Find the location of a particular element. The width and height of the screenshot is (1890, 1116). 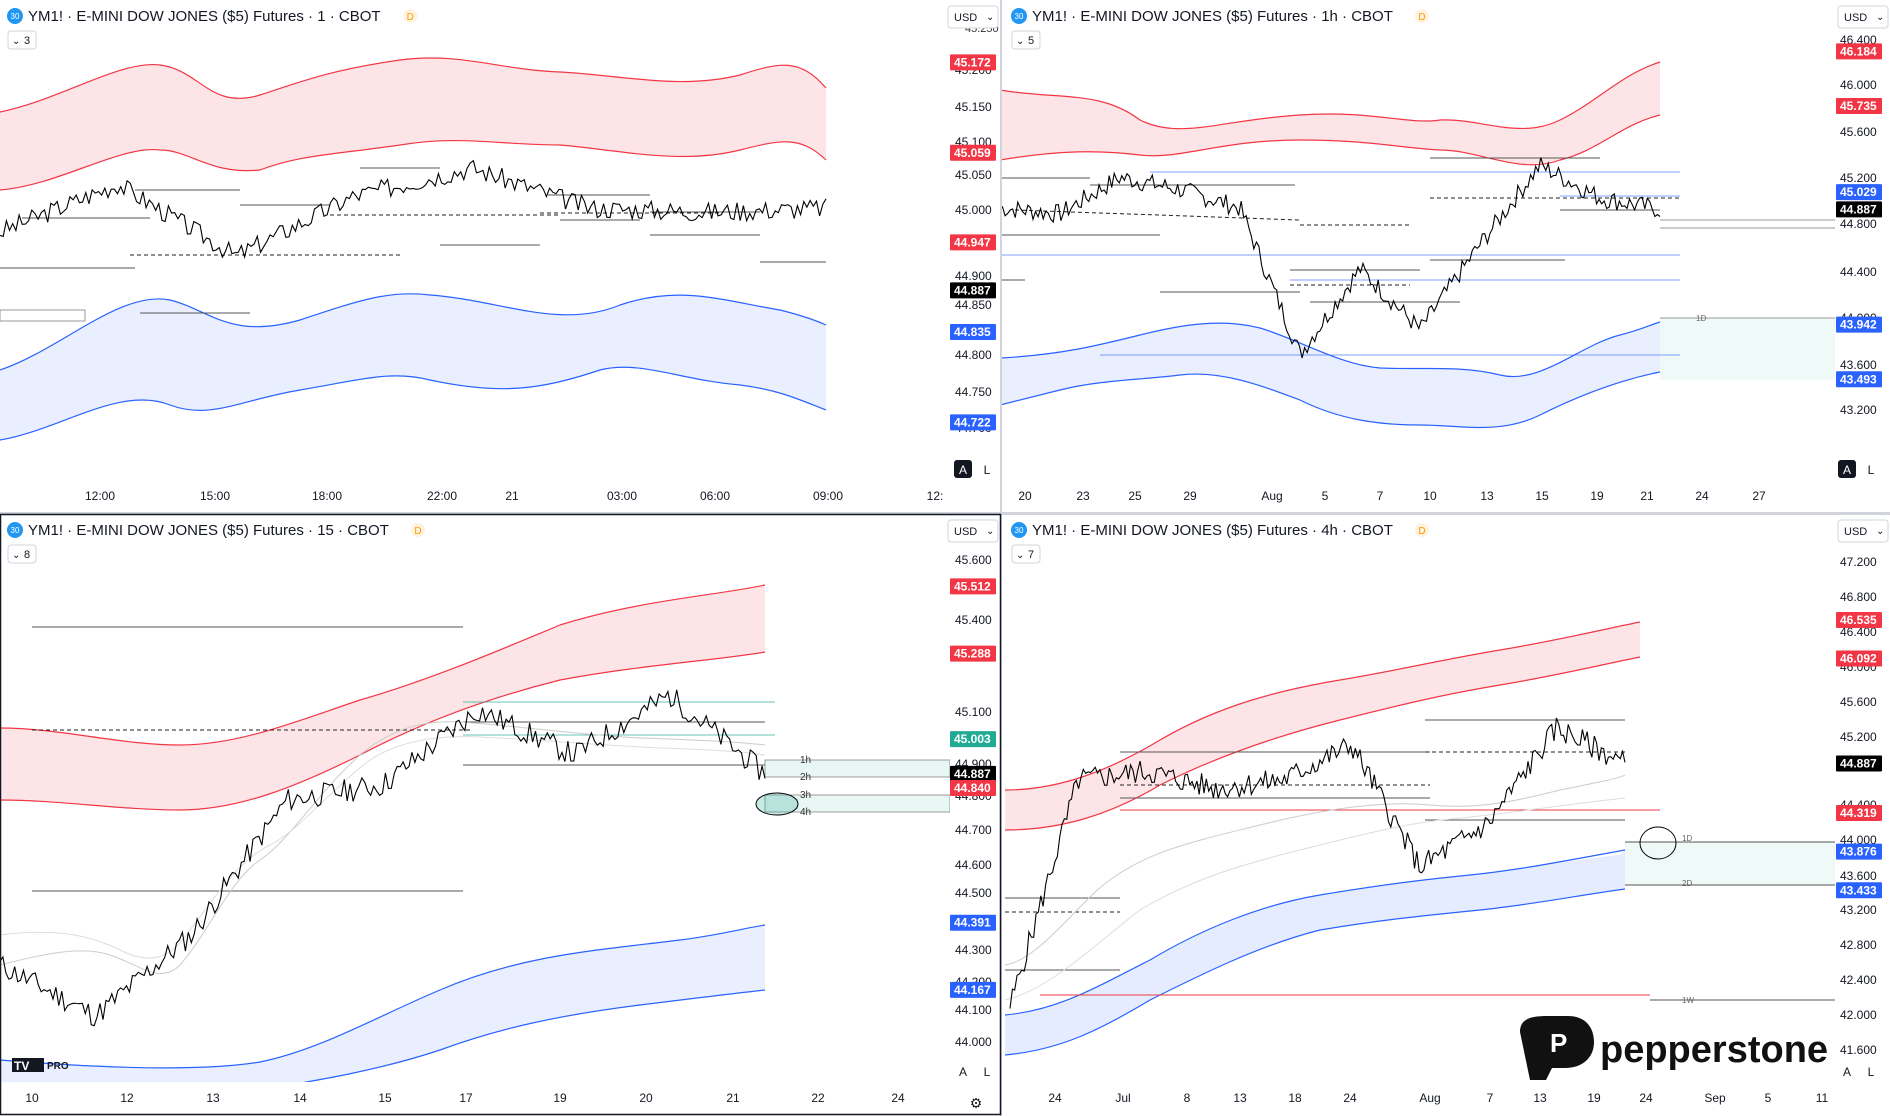

price-tag: 44.887 is located at coordinates (1859, 209).